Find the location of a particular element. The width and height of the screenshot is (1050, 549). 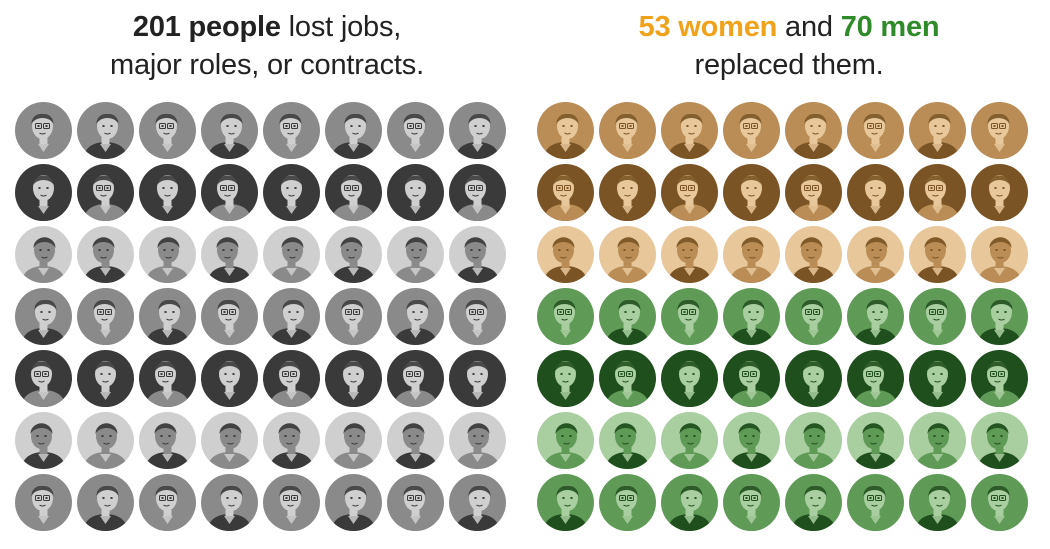

replacements-headline: 53 women and 70 men replaced them. is located at coordinates (789, 46).